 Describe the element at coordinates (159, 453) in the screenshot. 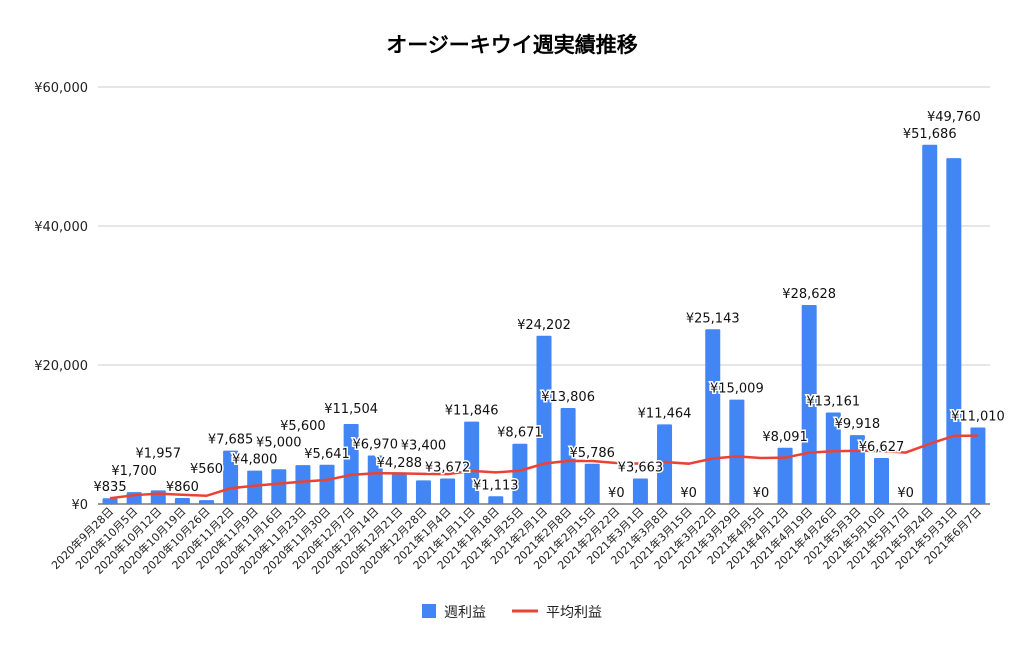

I see `data-label: ¥1,957` at that location.